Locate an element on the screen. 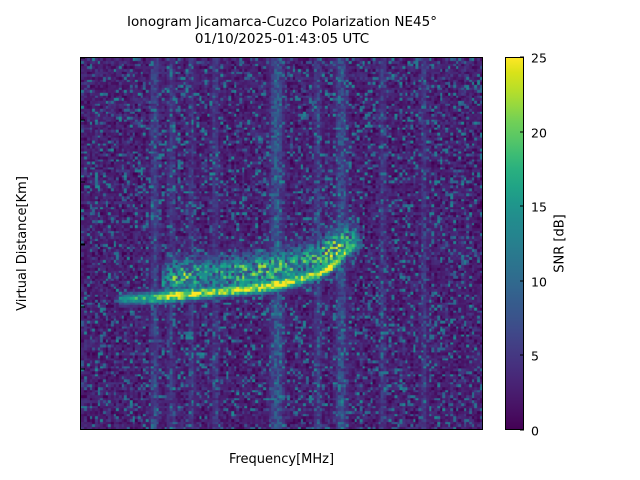  y-axis-tick: 0 is located at coordinates (80, 426).